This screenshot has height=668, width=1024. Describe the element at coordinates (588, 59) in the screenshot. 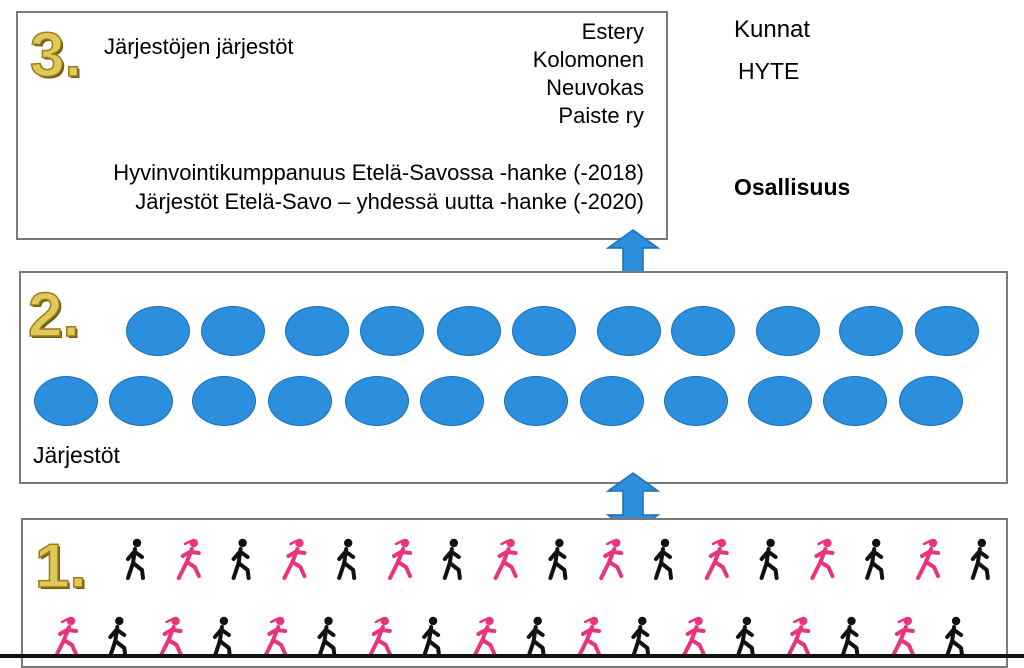

I see `org-item-1: Kolomonen` at that location.